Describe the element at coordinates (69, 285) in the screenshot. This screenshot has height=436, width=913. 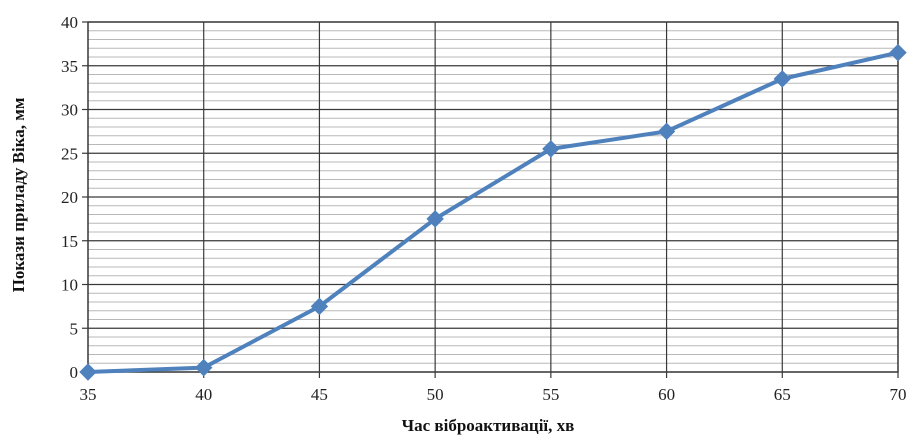
I see `y-tick-label: 10` at that location.